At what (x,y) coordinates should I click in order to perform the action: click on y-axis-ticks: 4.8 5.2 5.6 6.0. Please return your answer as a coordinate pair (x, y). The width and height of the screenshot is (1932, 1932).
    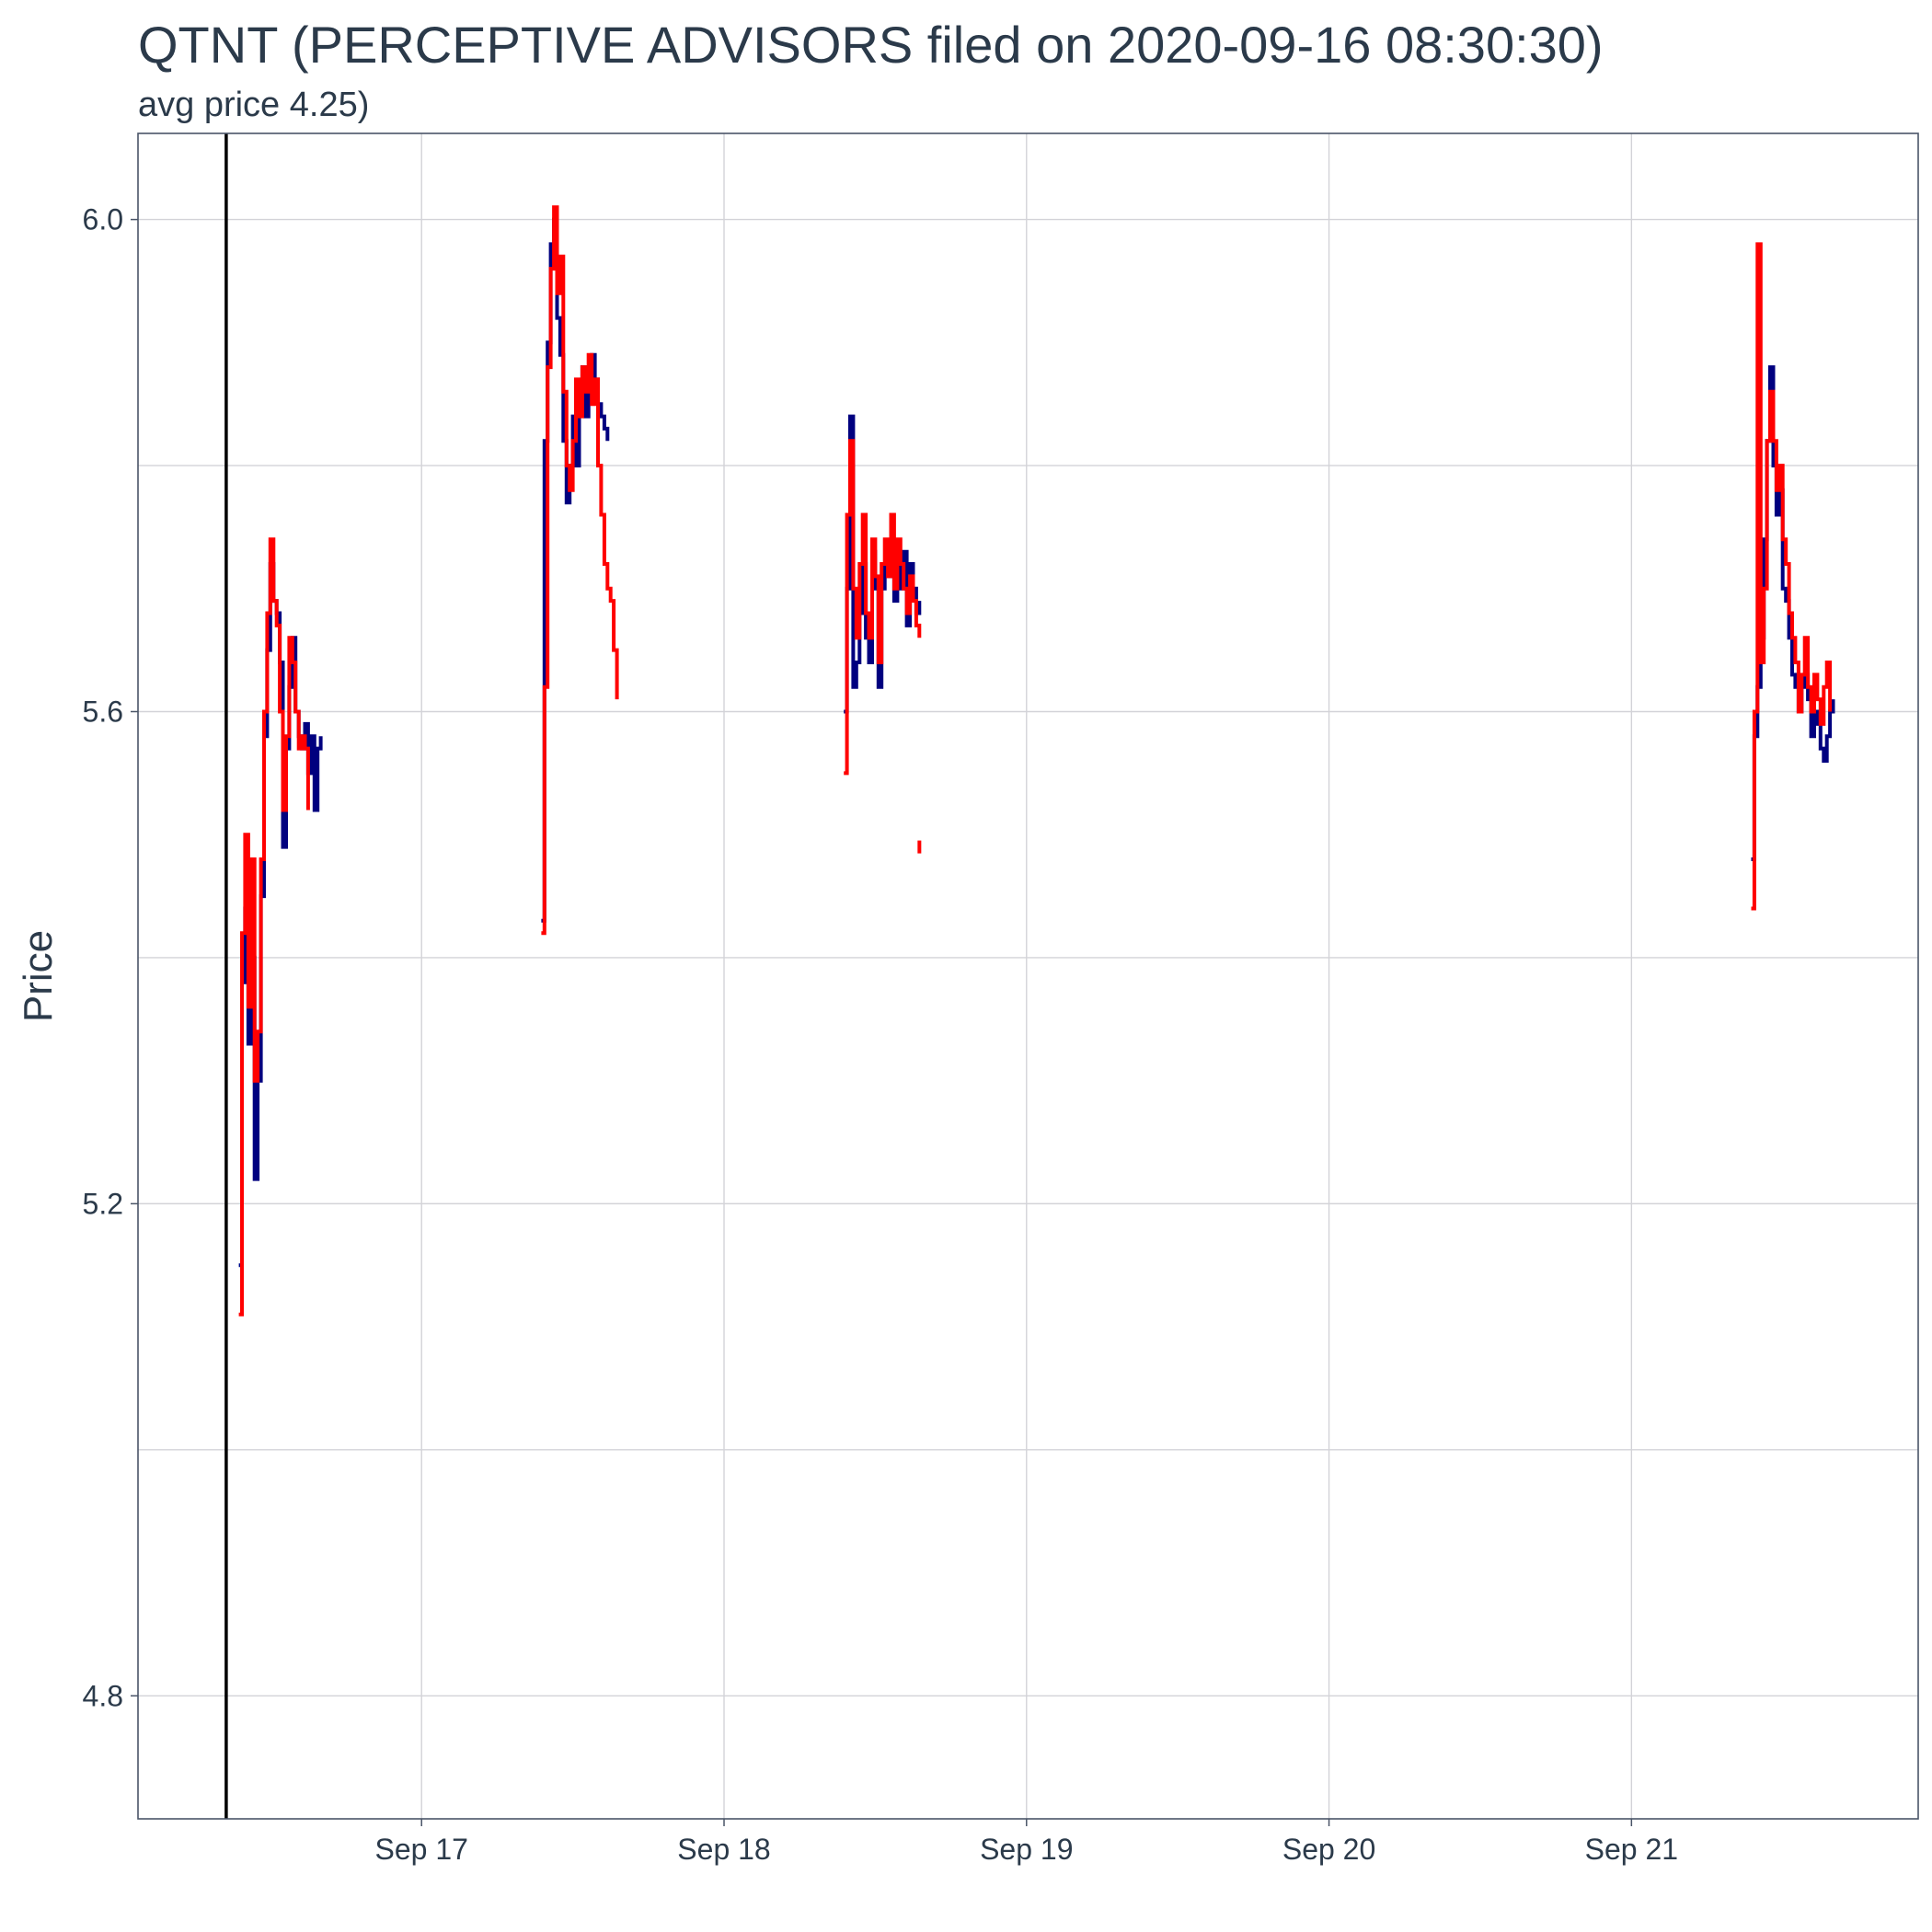
    Looking at the image, I should click on (110, 957).